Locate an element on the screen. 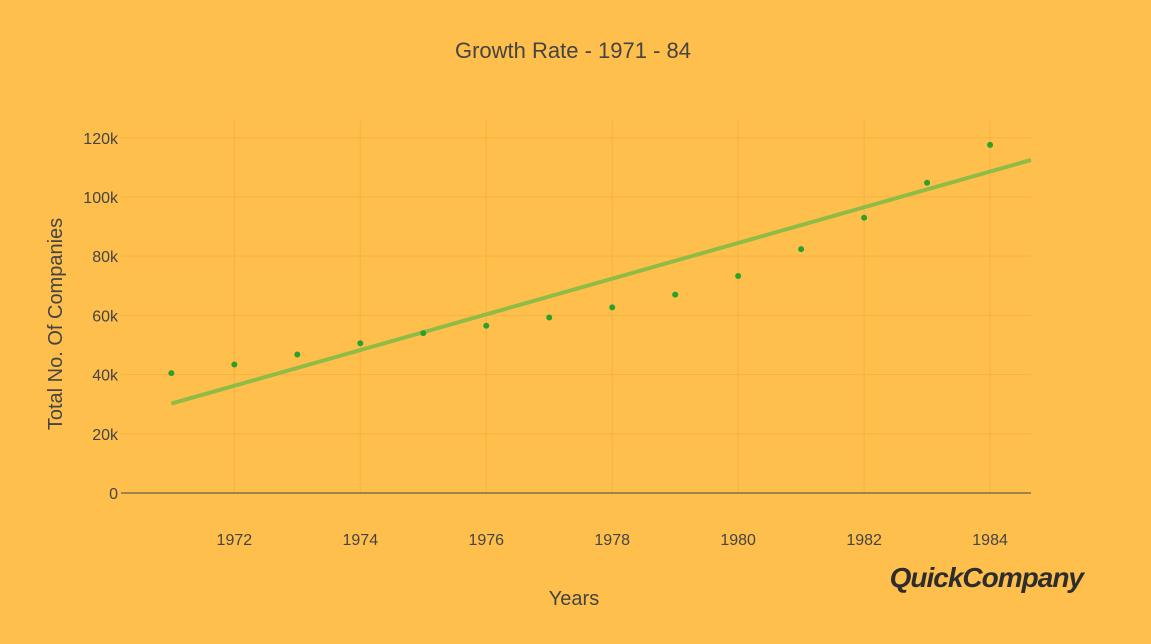 This screenshot has height=644, width=1151. x-tick-label: 1984 is located at coordinates (990, 540).